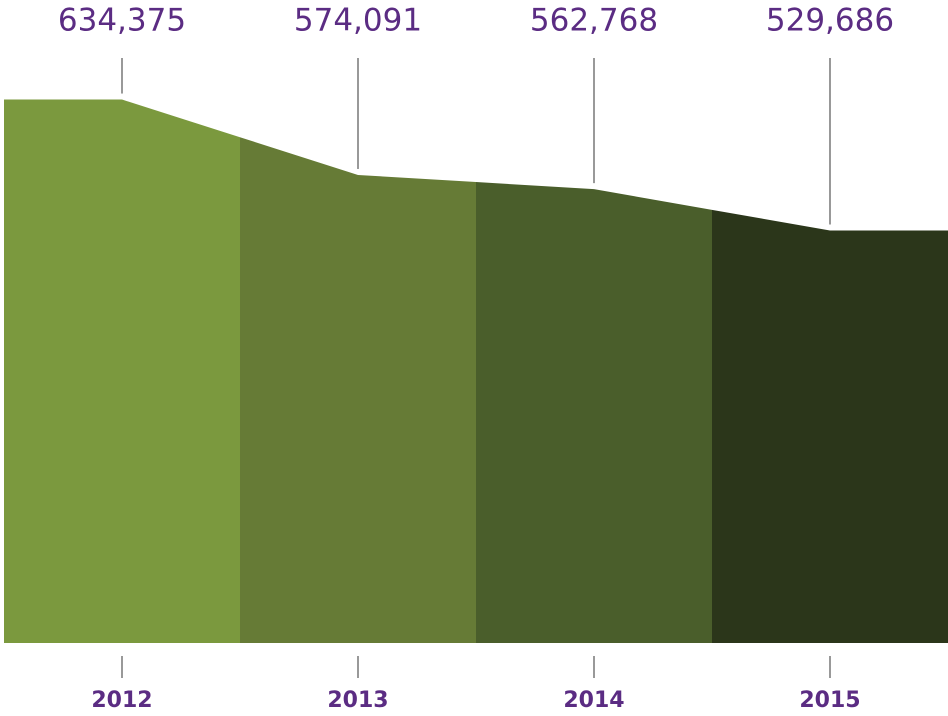 Image resolution: width=948 pixels, height=716 pixels. I want to click on x-tick-label: 2012, so click(121, 700).